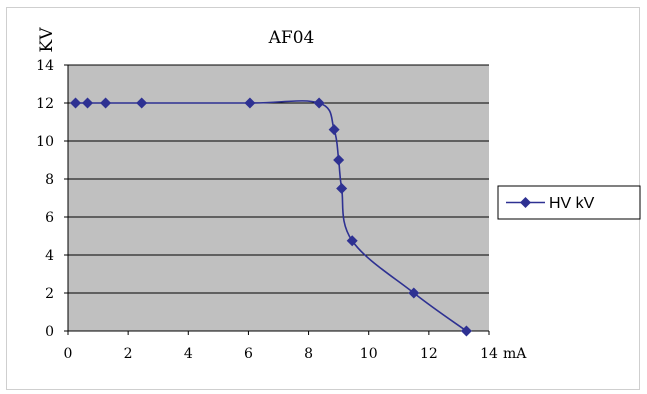  What do you see at coordinates (291, 38) in the screenshot?
I see `chart-title: AF04` at bounding box center [291, 38].